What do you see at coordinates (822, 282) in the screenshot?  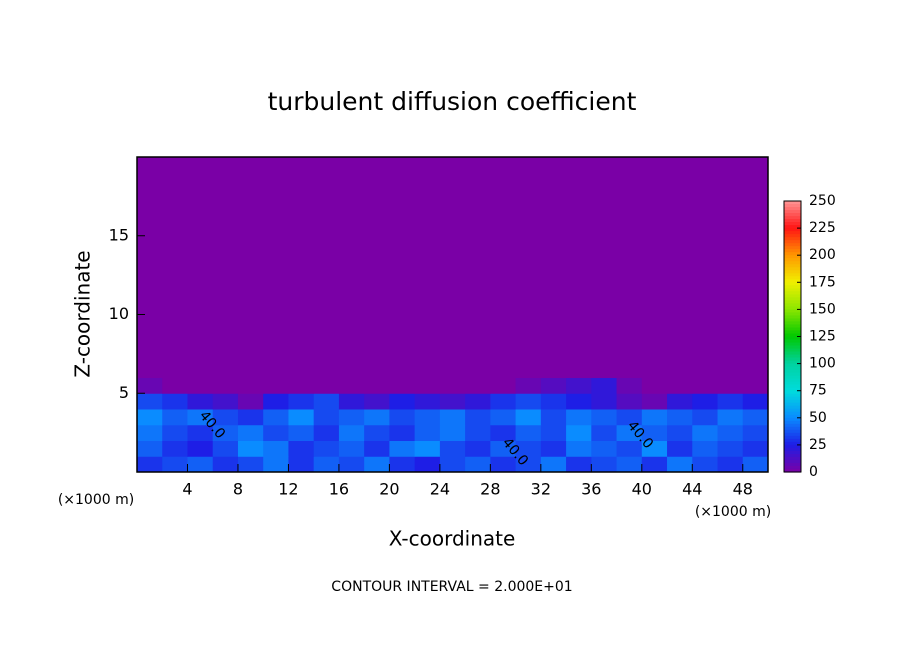 I see `colorbar-tick-label: 175` at bounding box center [822, 282].